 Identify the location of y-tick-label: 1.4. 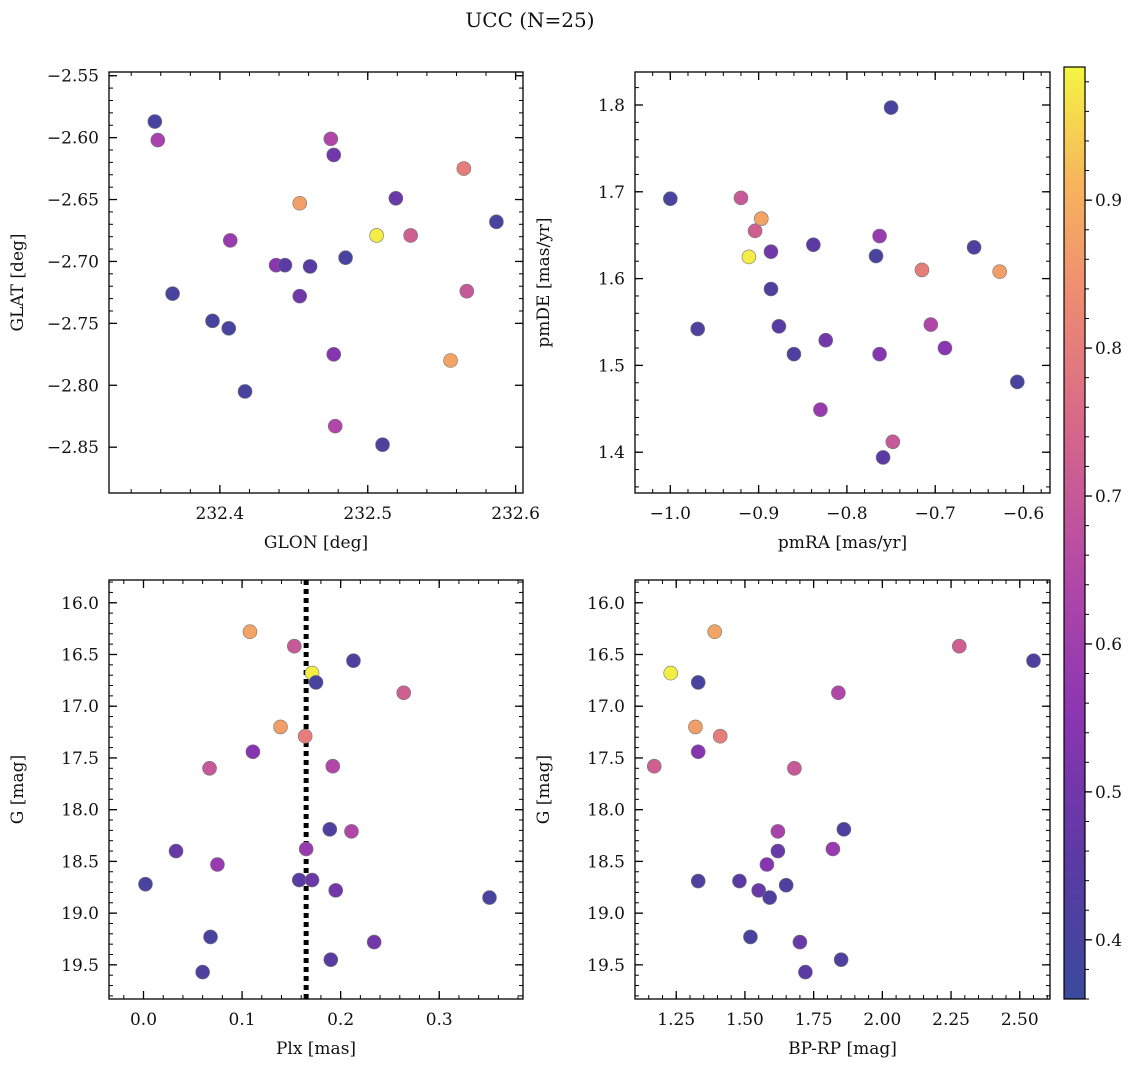
(611, 453).